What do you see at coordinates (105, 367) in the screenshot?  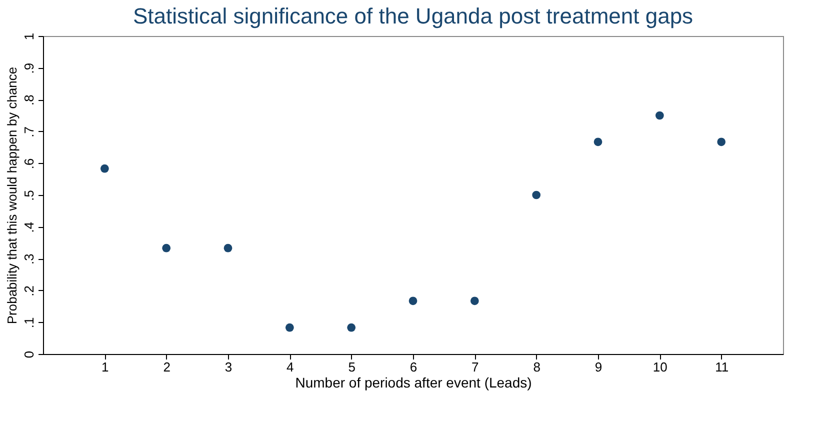 I see `x-tick-label: 1` at bounding box center [105, 367].